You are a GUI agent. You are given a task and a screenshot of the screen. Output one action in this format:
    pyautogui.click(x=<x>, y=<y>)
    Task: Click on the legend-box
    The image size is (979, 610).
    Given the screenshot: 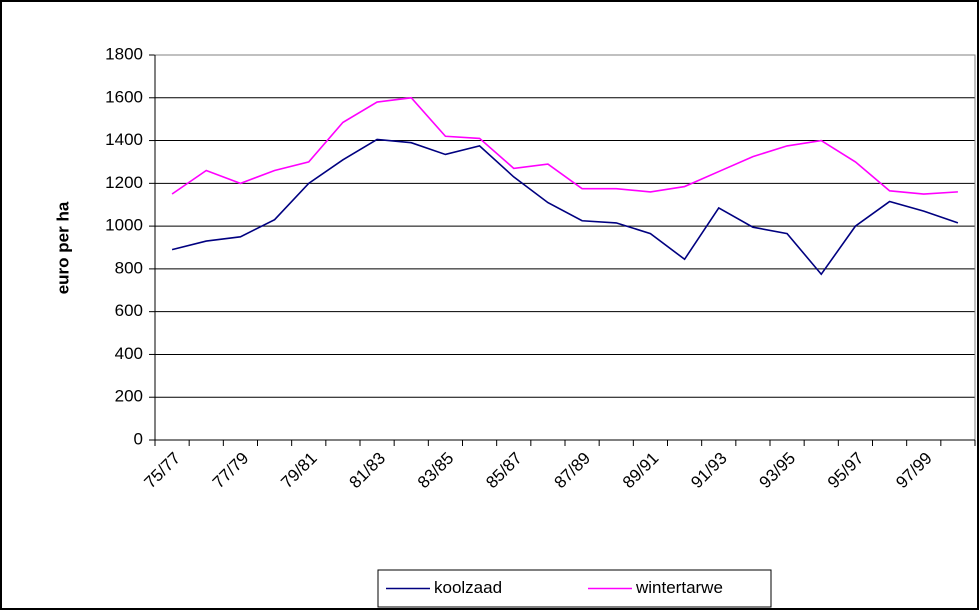 What is the action you would take?
    pyautogui.click(x=574, y=588)
    